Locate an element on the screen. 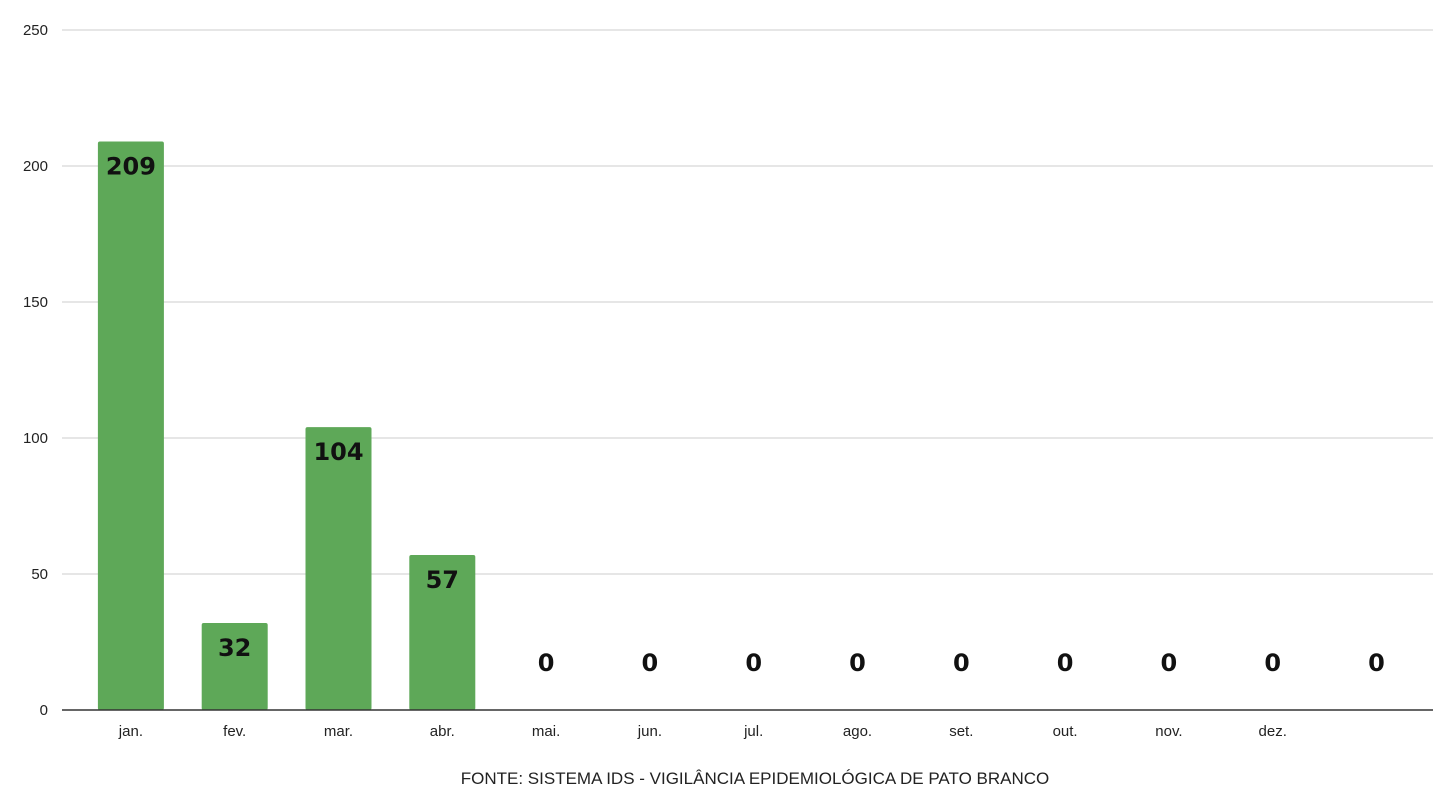 This screenshot has height=797, width=1433. x-tick-label: jun. is located at coordinates (649, 731).